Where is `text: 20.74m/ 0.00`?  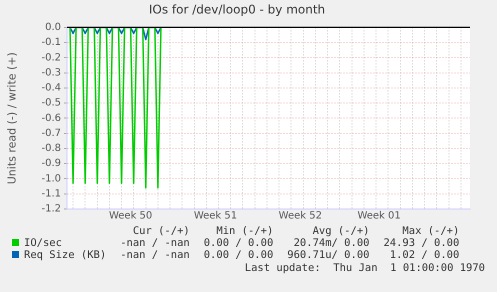
text: 20.74m/ 0.00 is located at coordinates (331, 243).